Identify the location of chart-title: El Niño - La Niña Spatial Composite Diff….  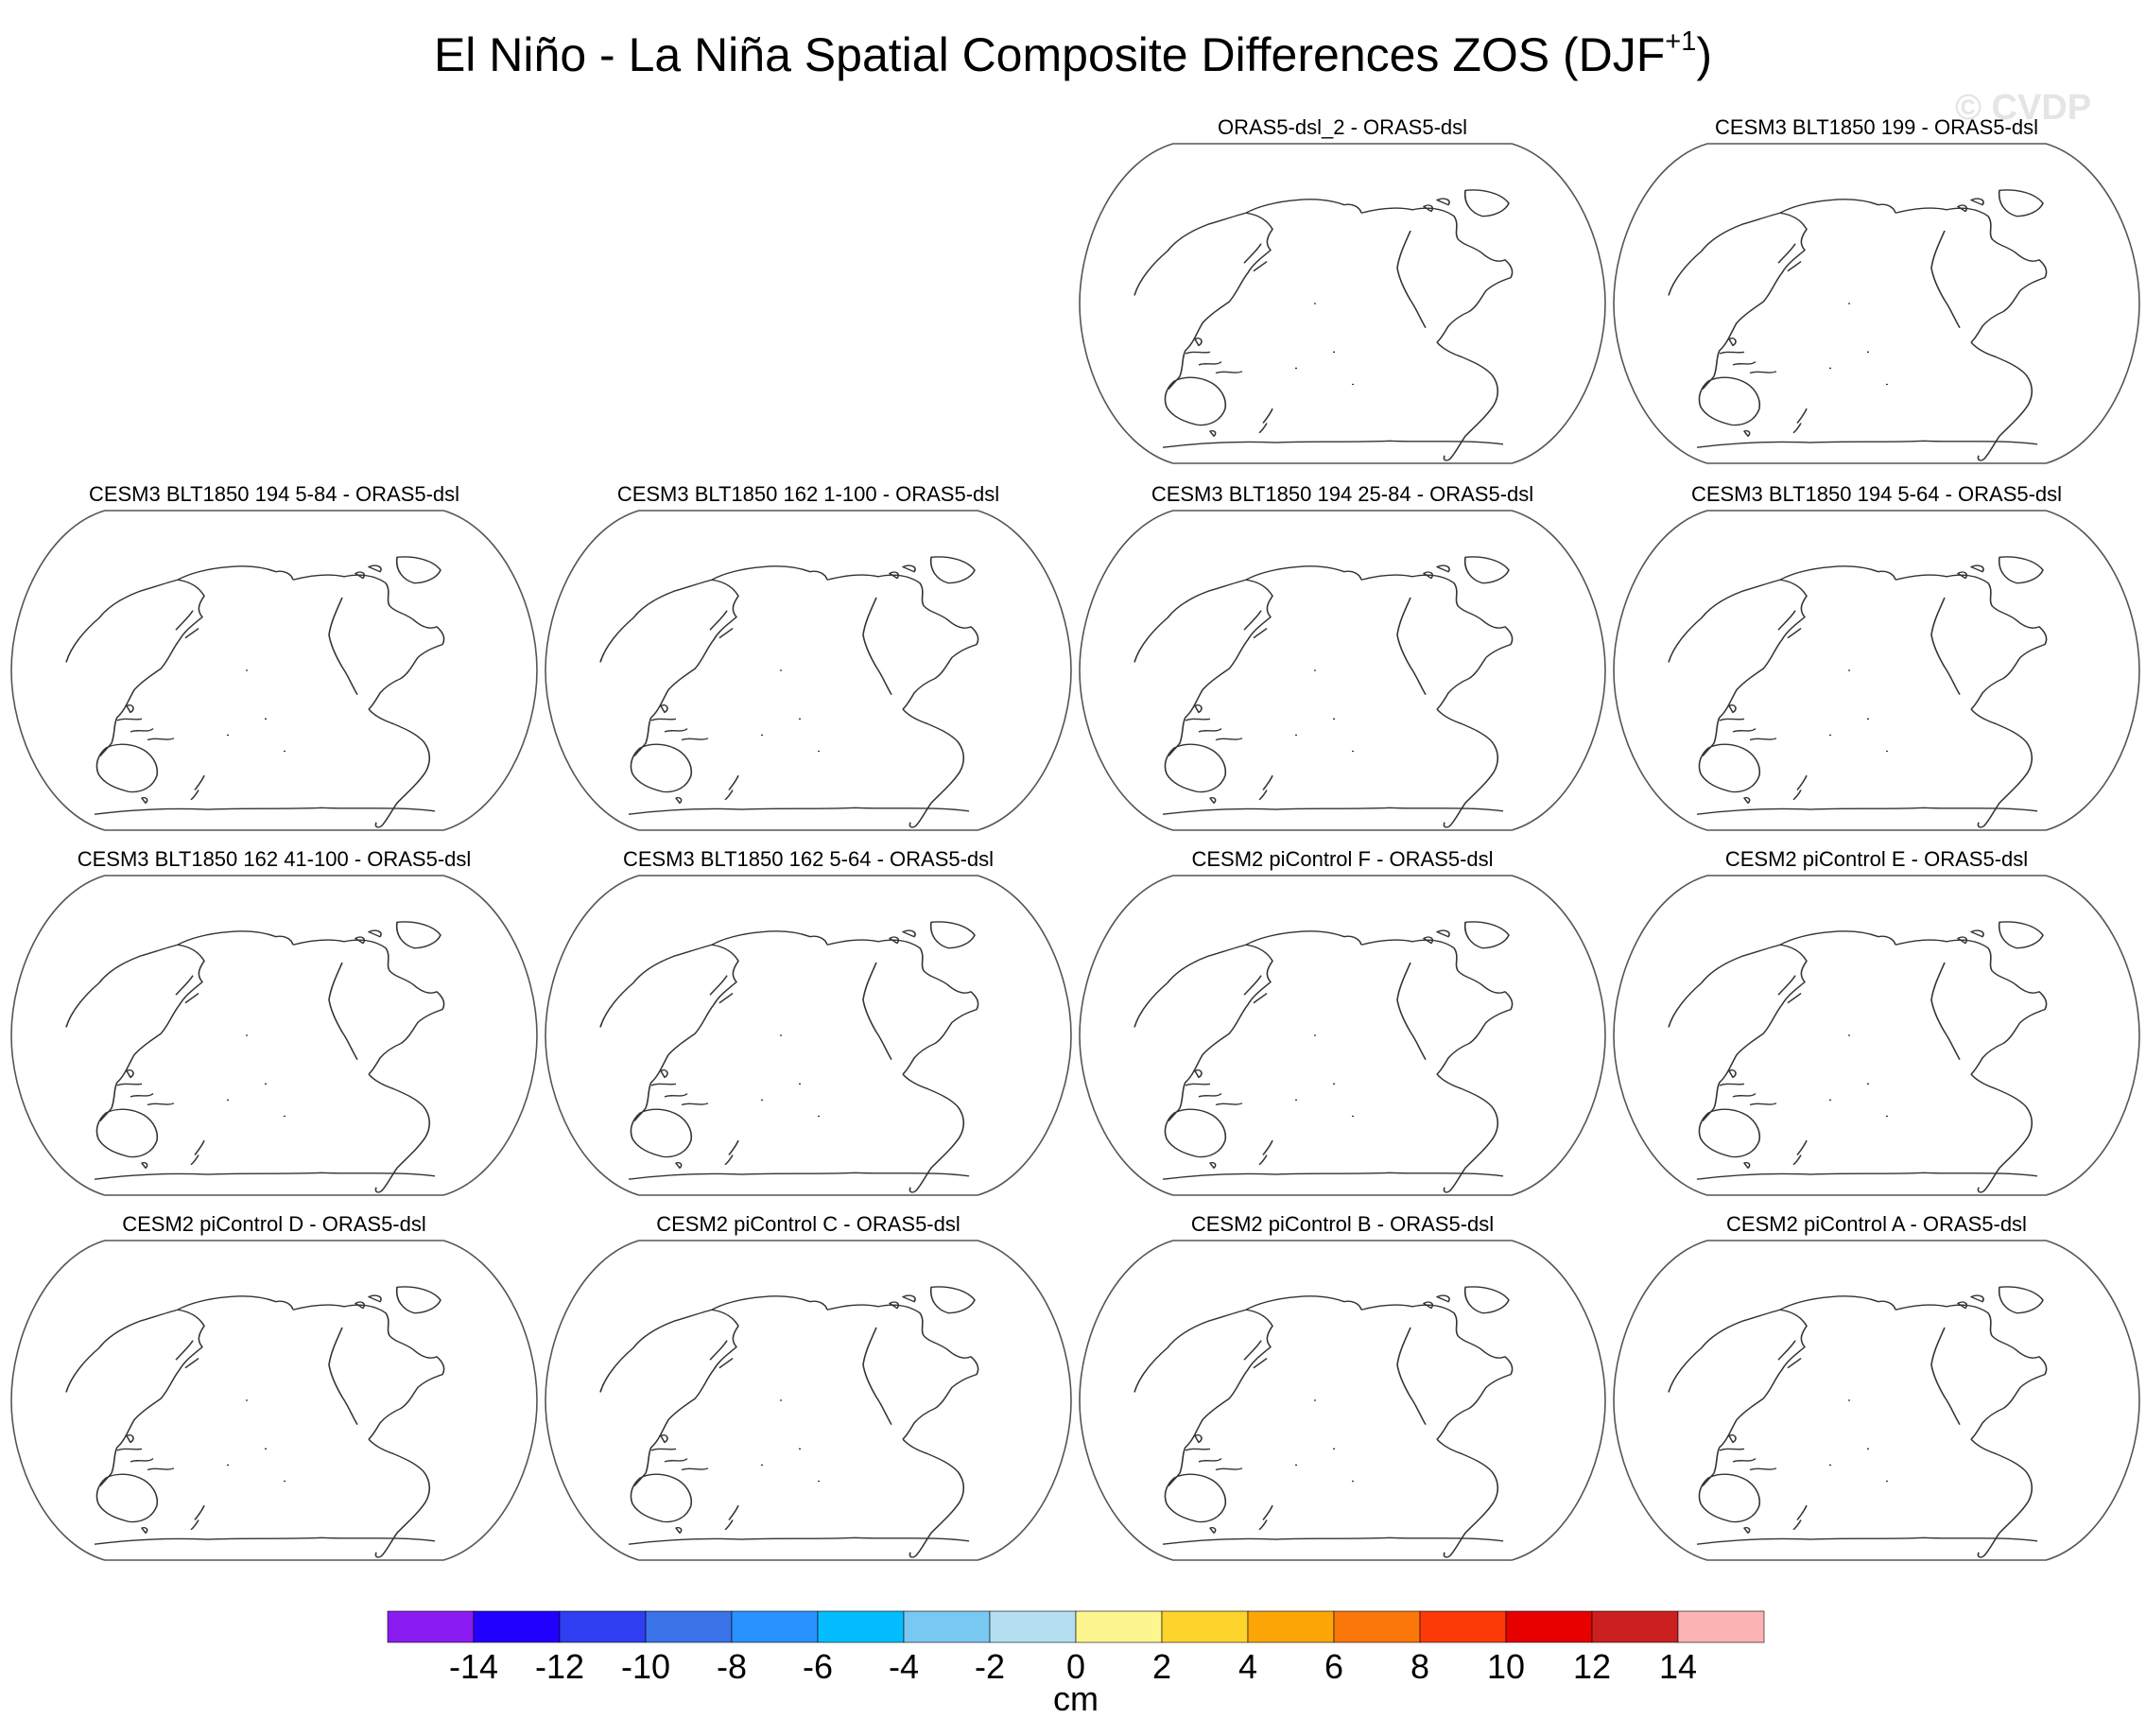
(1073, 59).